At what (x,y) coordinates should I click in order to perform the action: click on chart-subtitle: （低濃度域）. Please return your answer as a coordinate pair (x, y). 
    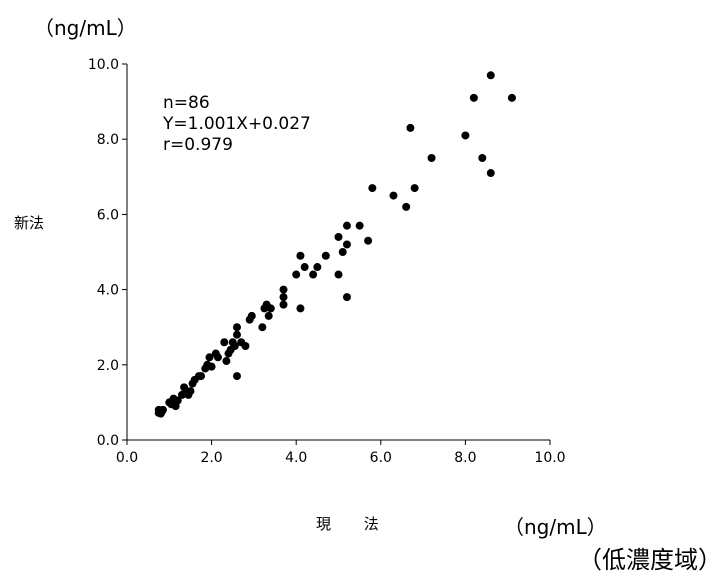
    Looking at the image, I should click on (649, 560).